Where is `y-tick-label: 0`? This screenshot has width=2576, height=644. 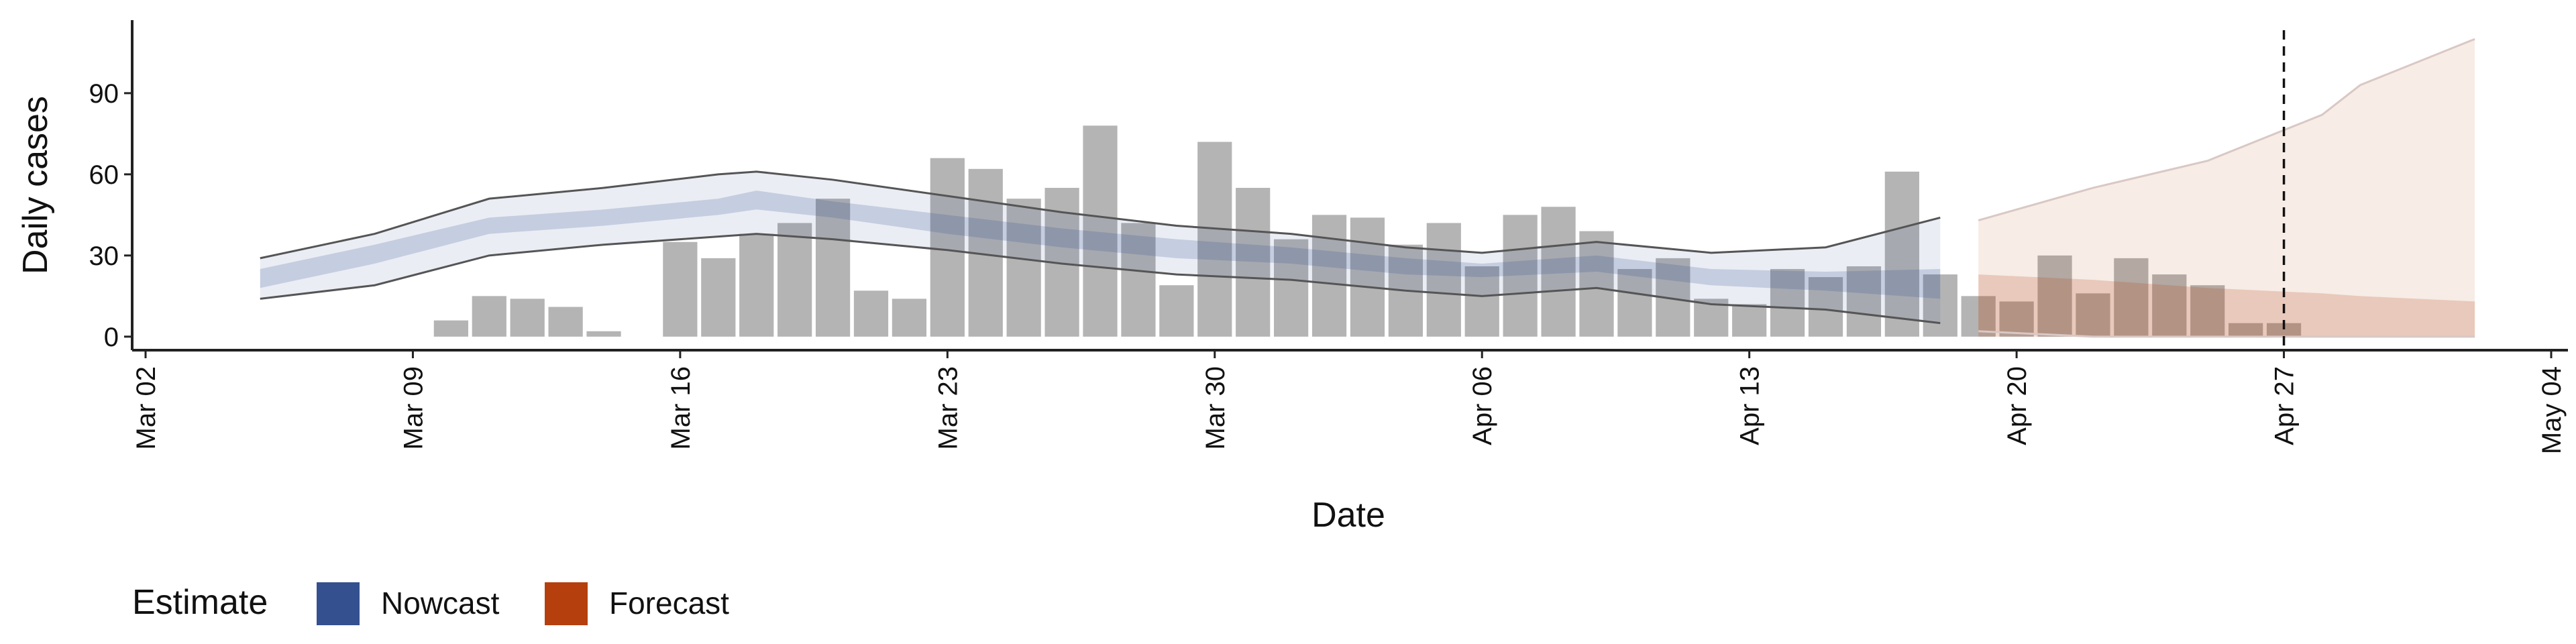
y-tick-label: 0 is located at coordinates (111, 337).